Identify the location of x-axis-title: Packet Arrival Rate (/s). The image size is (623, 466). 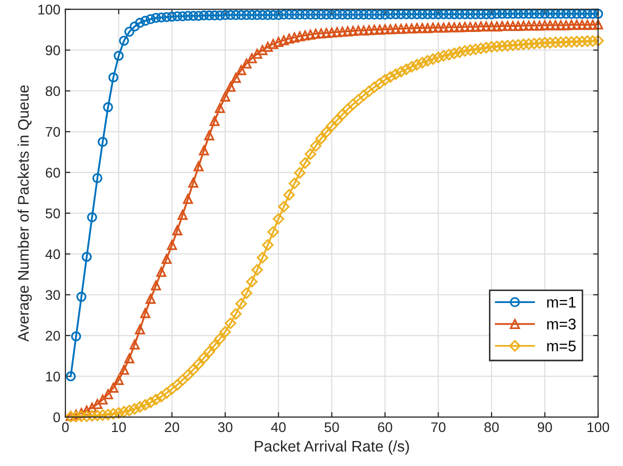
(331, 447).